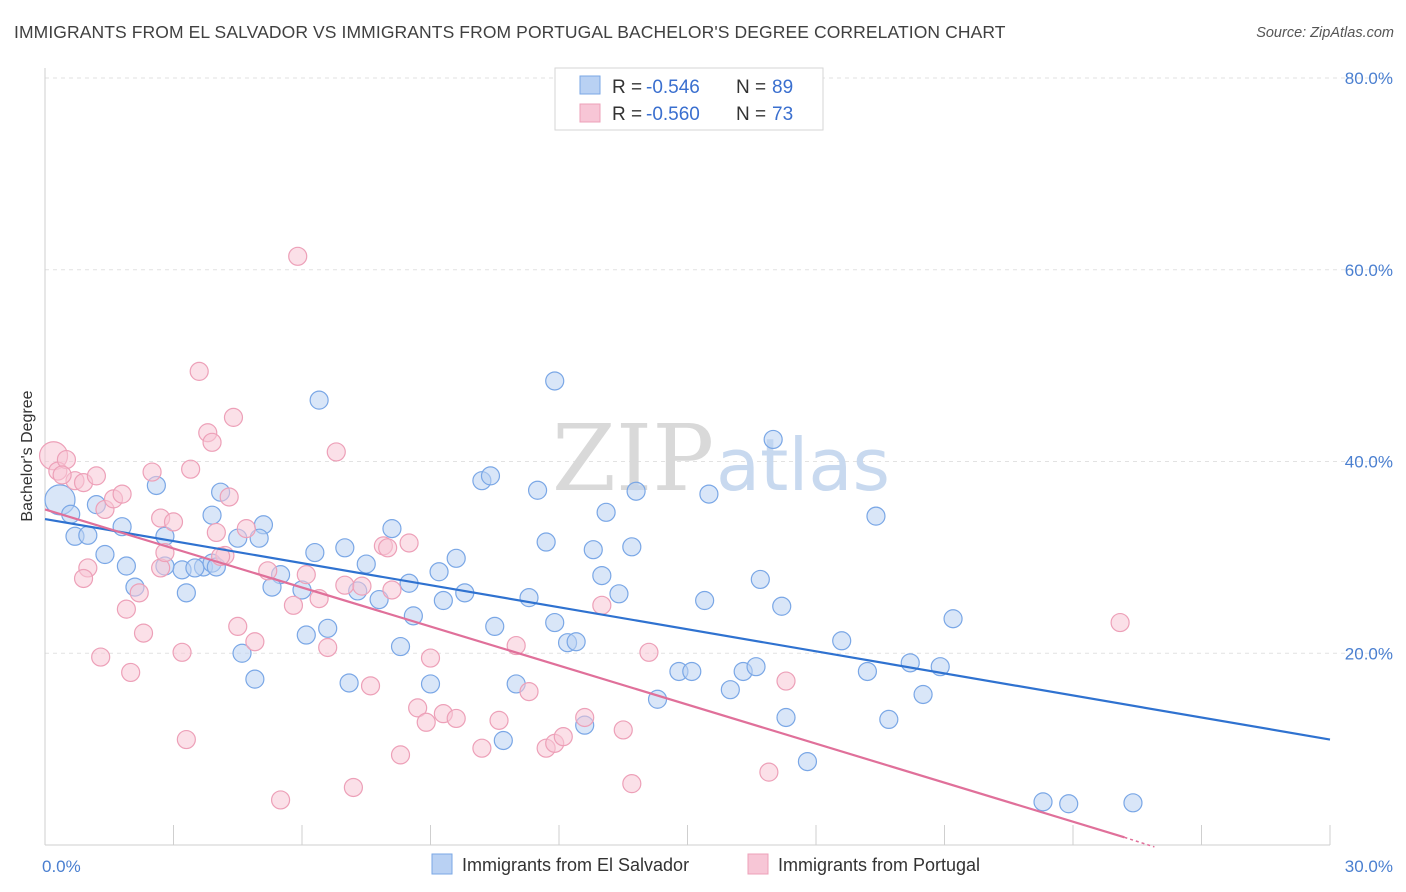  I want to click on correlation-legend: R = -0.546 N = 89 R = -0.560 N = 73, so click(689, 99).